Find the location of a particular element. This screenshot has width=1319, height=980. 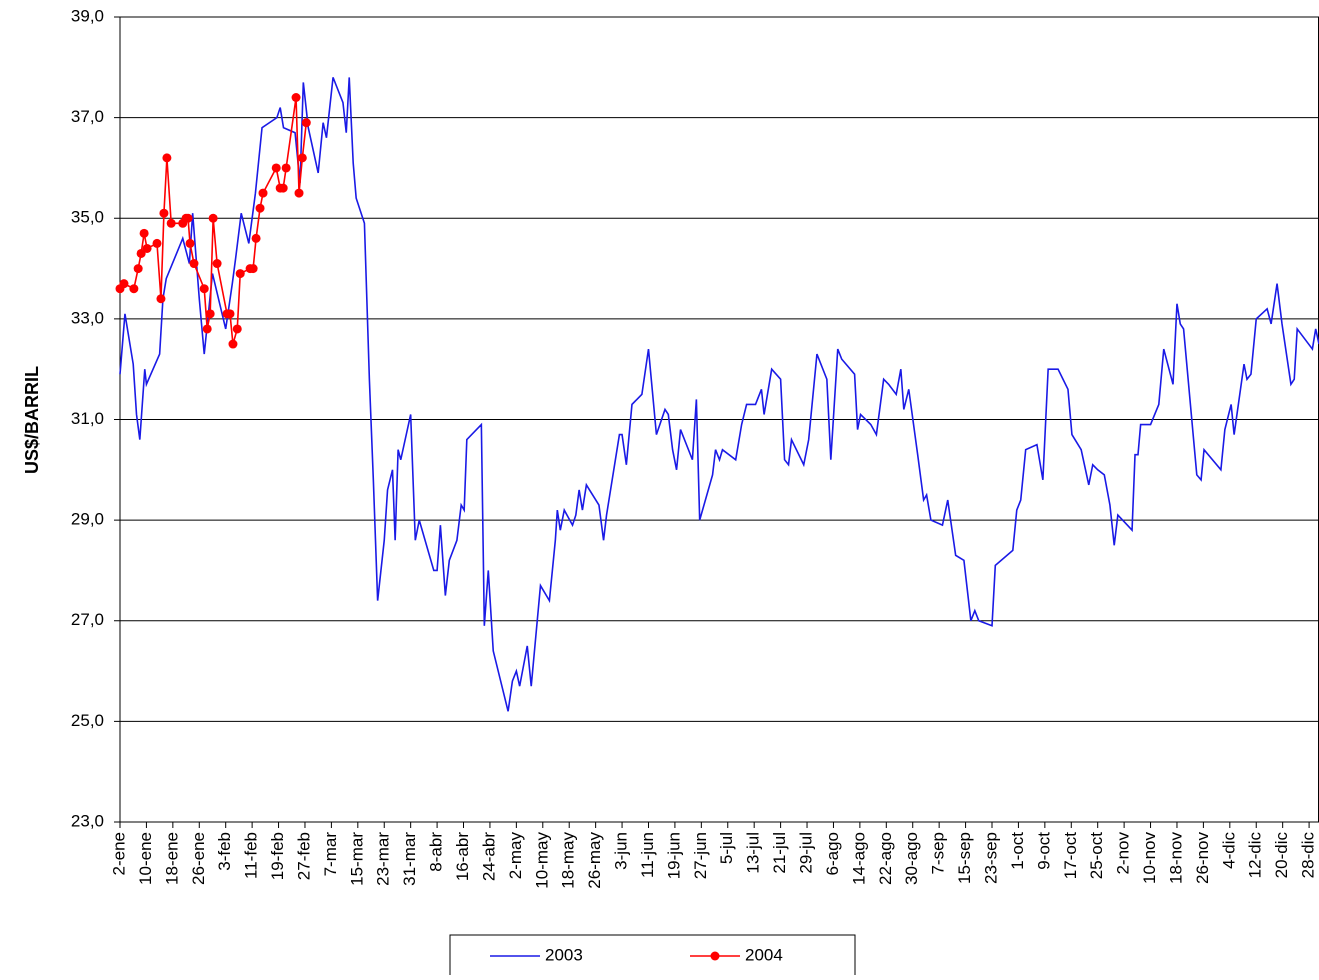

x-tick-label: 8-abr is located at coordinates (436, 852).